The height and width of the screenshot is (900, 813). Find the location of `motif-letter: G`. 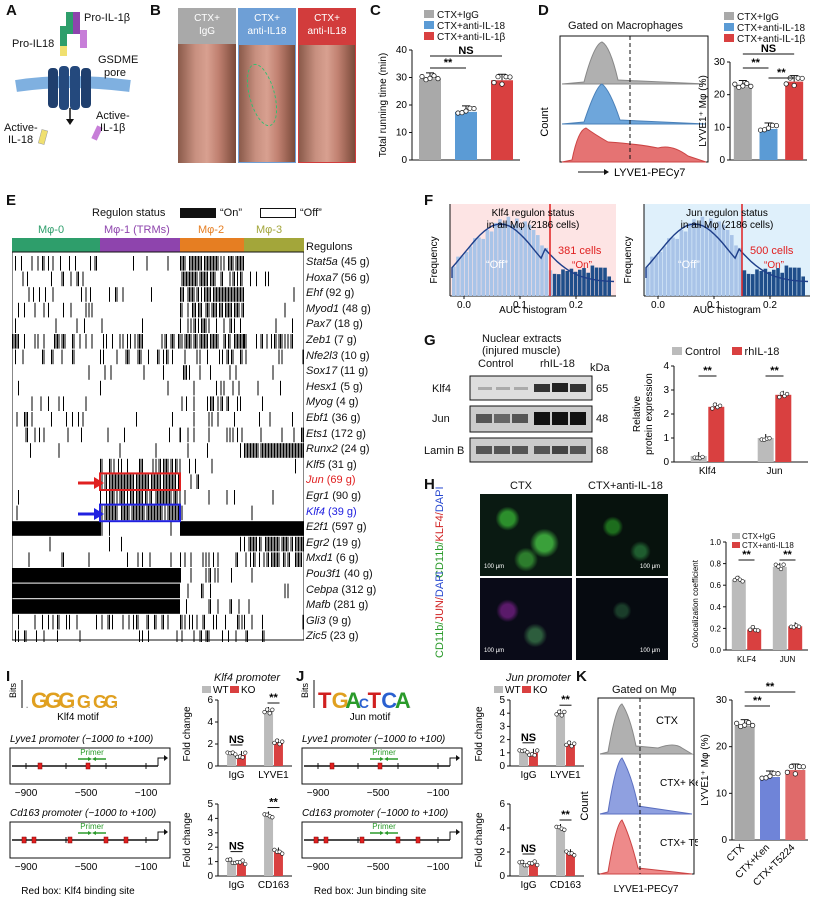

motif-letter: G is located at coordinates (340, 700).